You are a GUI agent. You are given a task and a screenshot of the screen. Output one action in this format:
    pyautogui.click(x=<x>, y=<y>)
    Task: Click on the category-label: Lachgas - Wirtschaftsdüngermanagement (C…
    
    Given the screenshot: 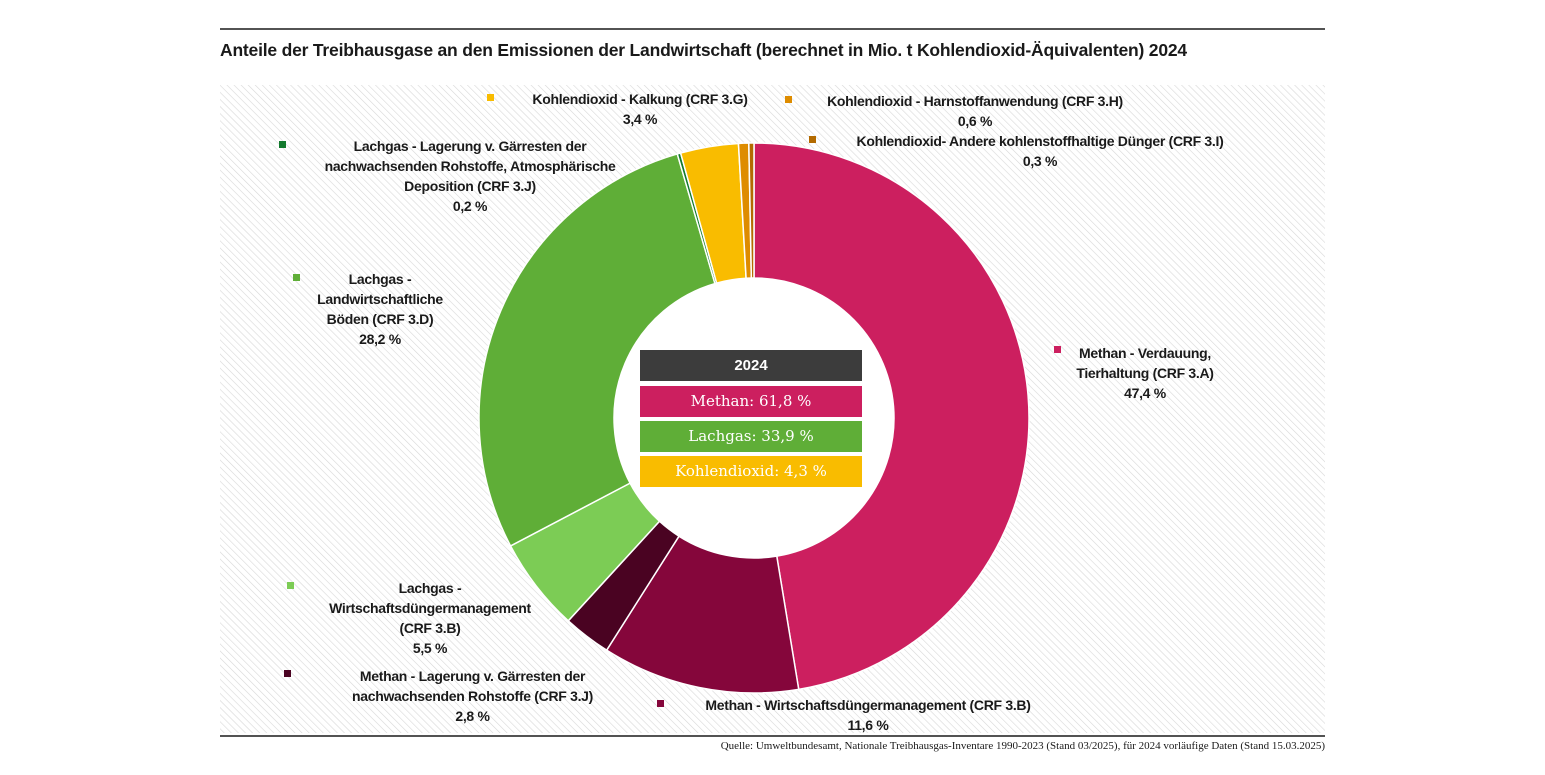 What is the action you would take?
    pyautogui.click(x=430, y=608)
    